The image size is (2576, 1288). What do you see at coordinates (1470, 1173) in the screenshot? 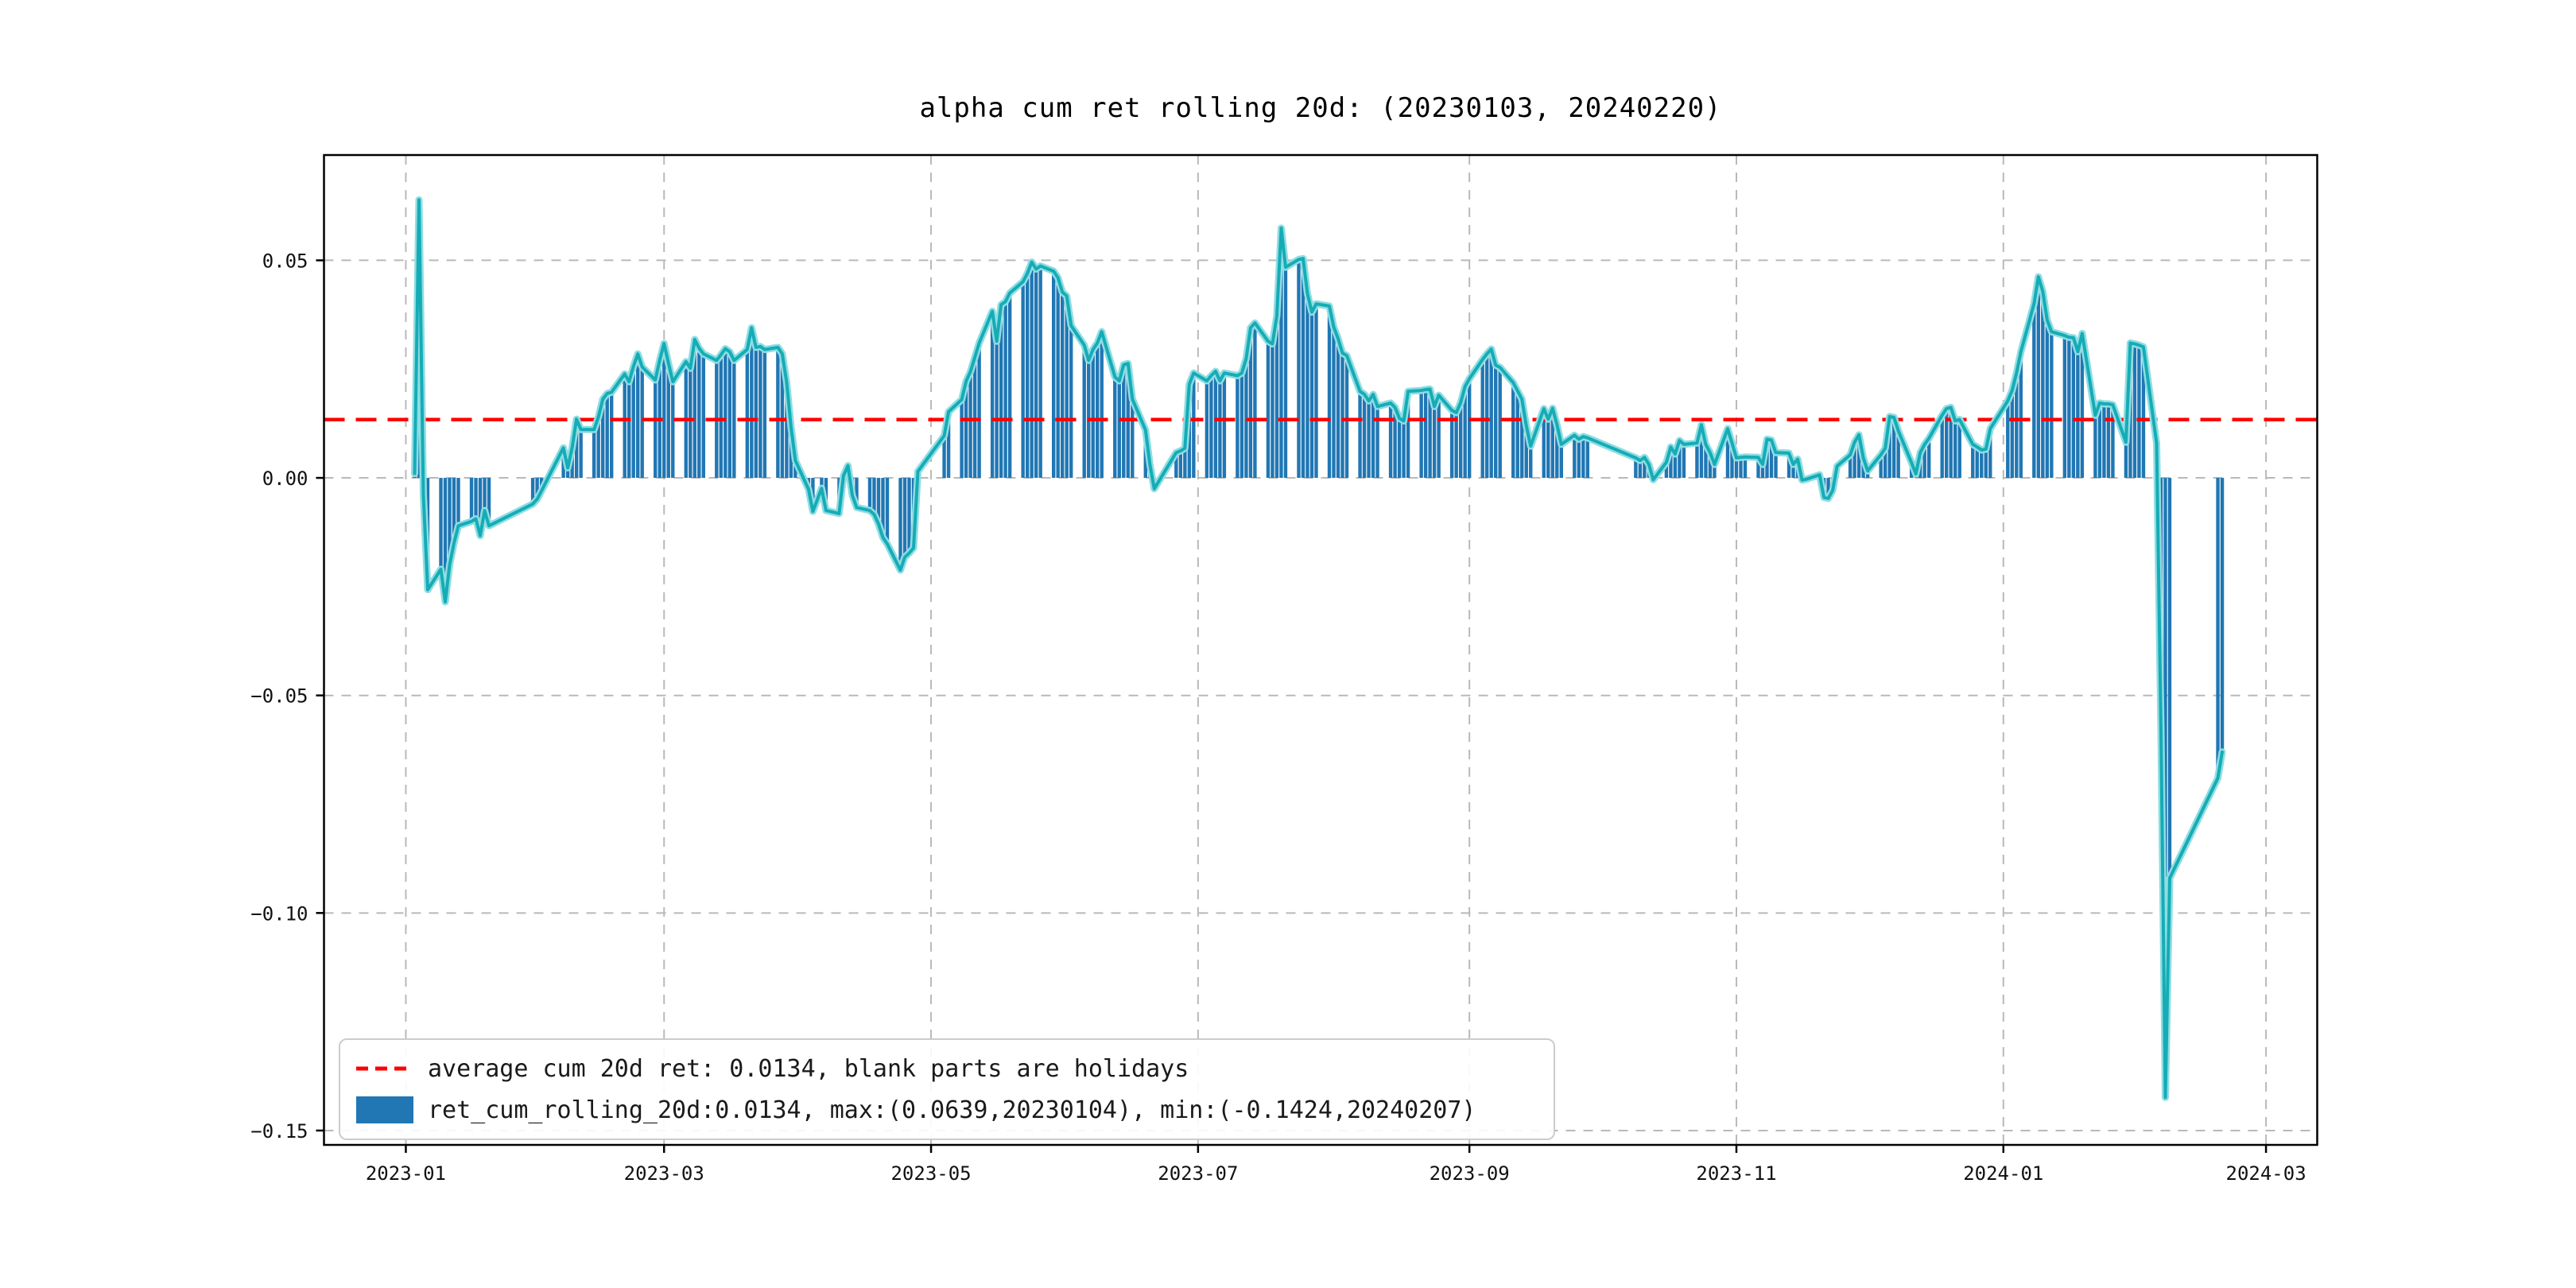
I see `x-tick-label: 2023-09` at bounding box center [1470, 1173].